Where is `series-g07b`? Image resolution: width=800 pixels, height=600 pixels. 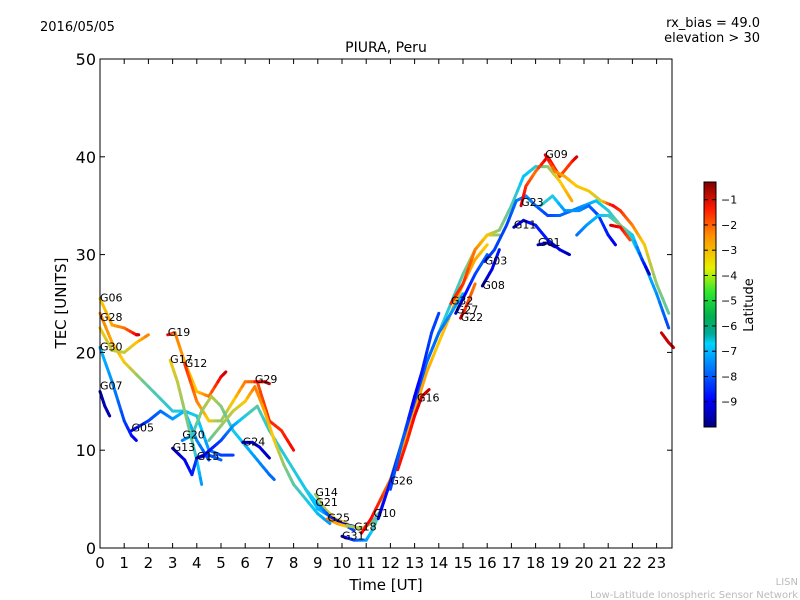 series-g07b is located at coordinates (105, 404).